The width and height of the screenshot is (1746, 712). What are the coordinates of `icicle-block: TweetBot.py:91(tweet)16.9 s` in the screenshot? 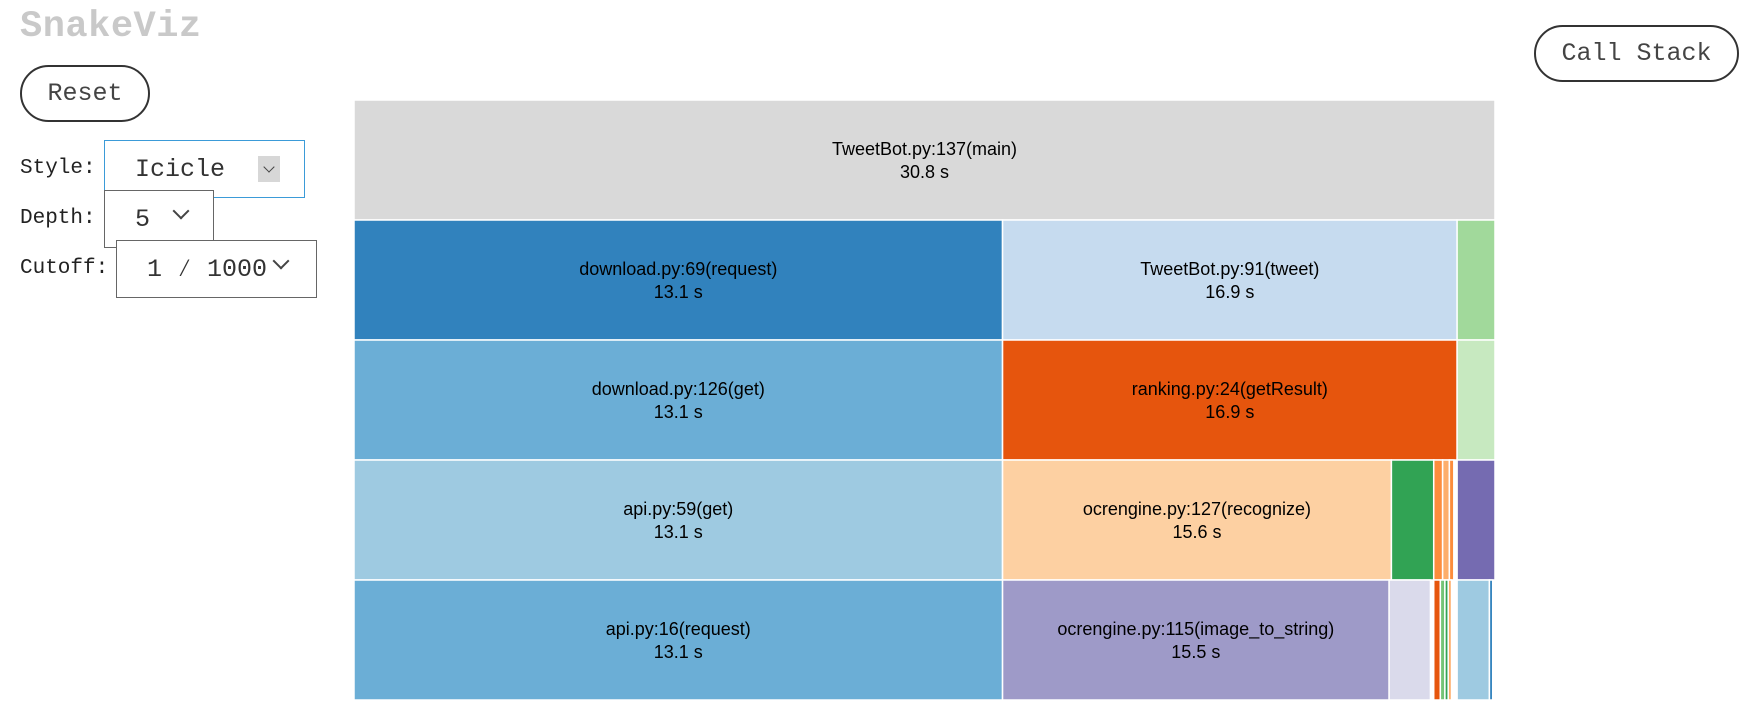 It's located at (1229, 280).